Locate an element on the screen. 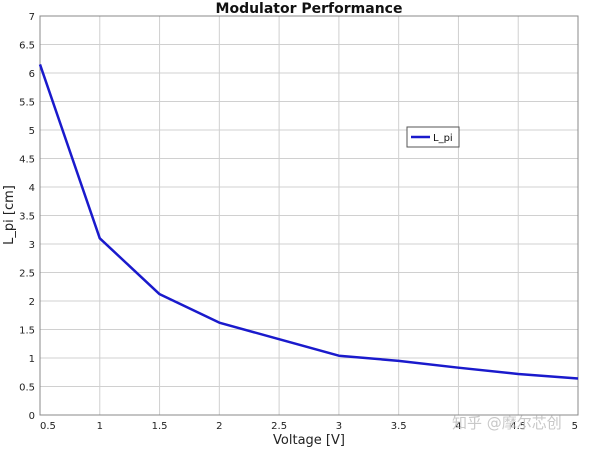 Image resolution: width=592 pixels, height=449 pixels. y-tick-label: 6.5 is located at coordinates (27, 46).